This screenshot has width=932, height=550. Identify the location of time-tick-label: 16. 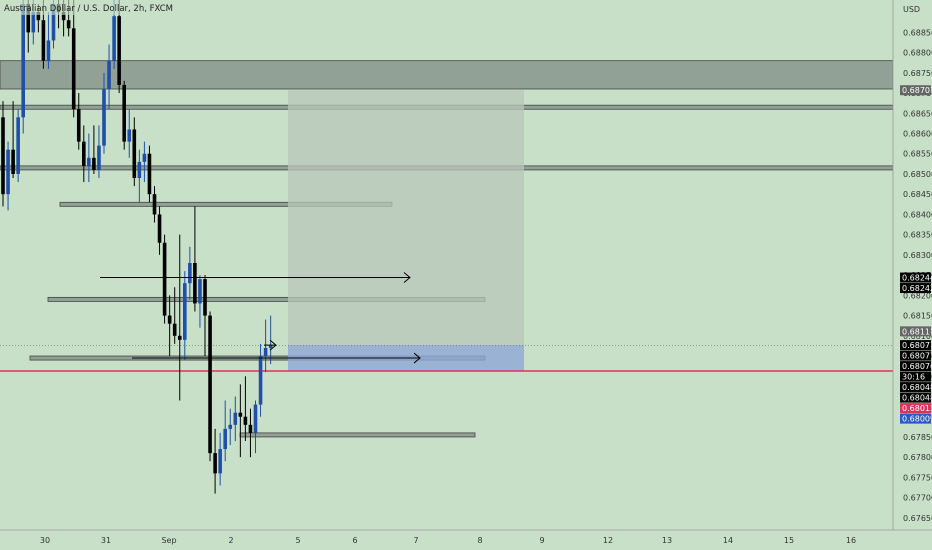
(851, 540).